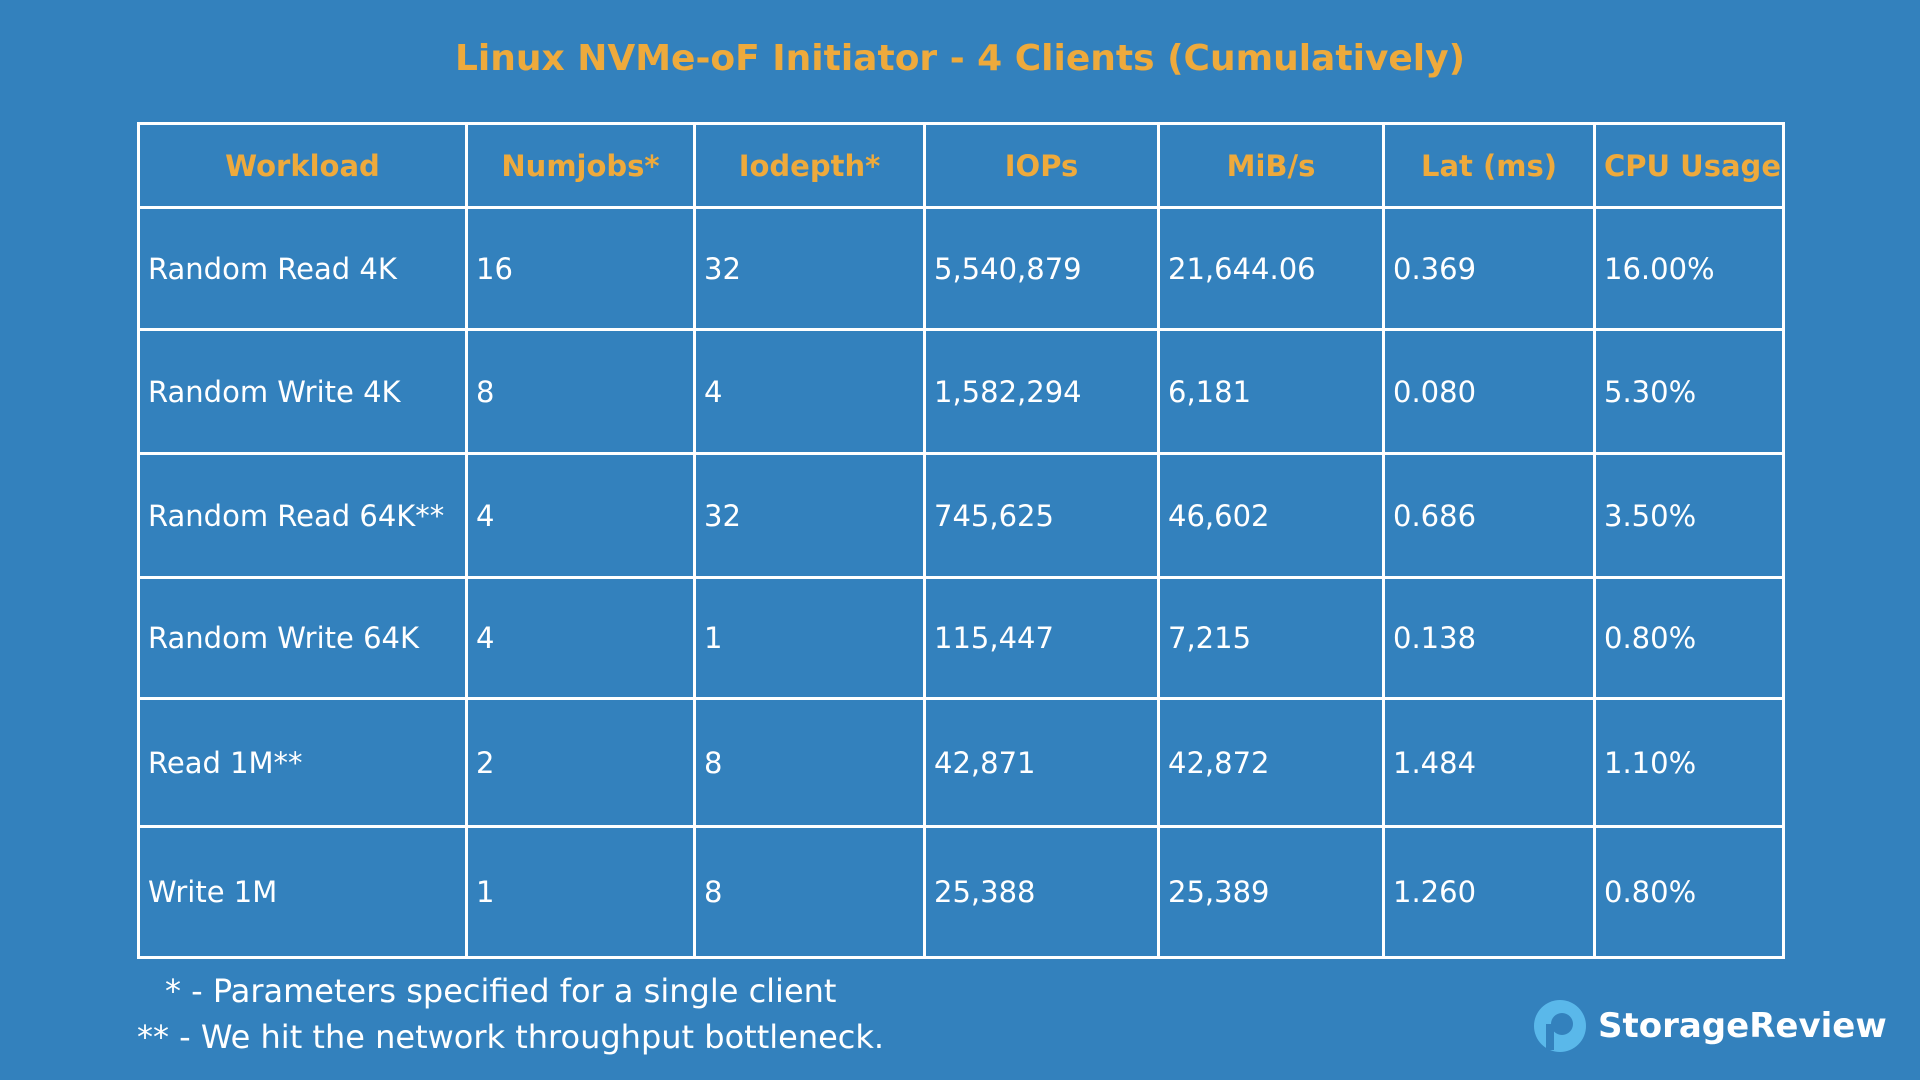 The image size is (1920, 1080). Describe the element at coordinates (1041, 165) in the screenshot. I see `column-header: IOPs` at that location.